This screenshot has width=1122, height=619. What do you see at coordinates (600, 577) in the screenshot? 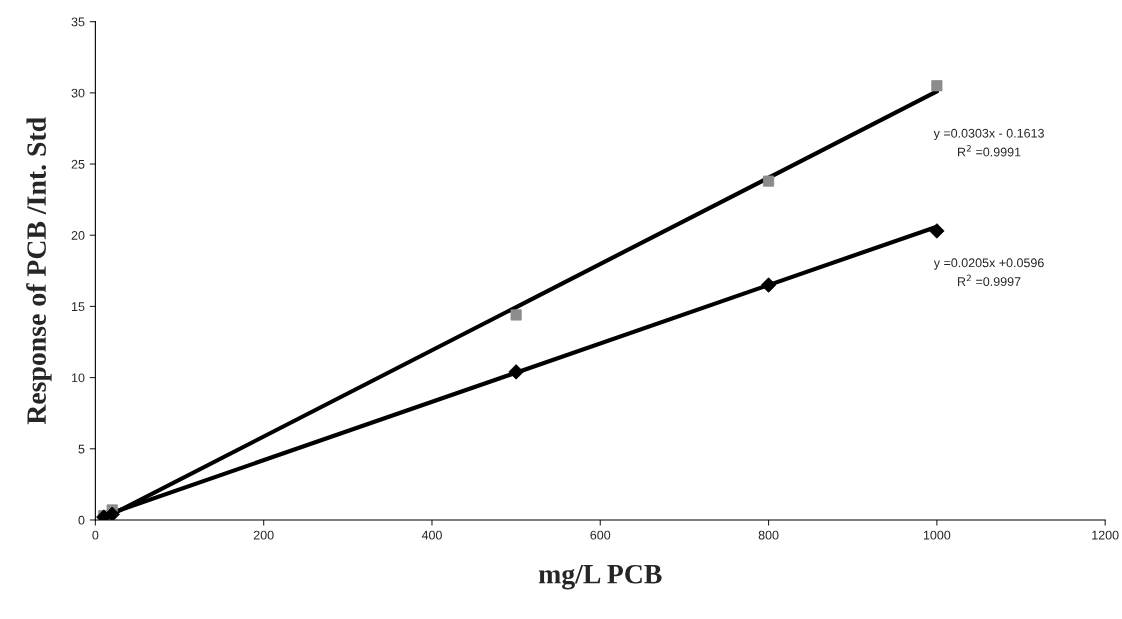
I see `x-axis-title: mg/L PCB` at bounding box center [600, 577].